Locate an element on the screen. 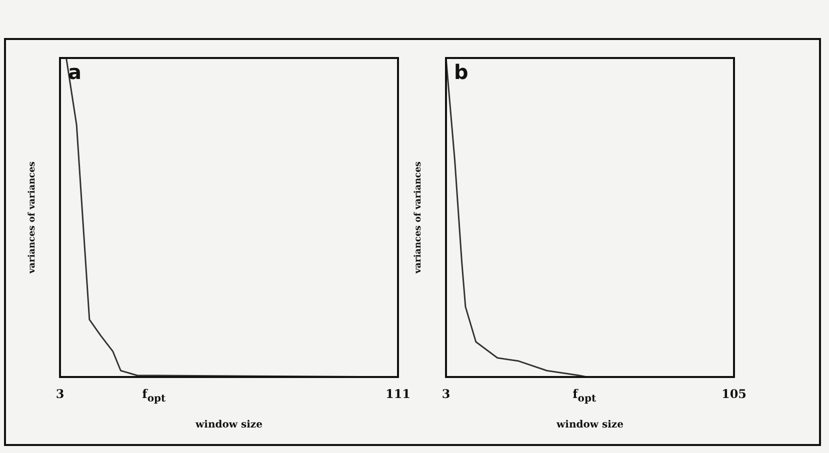 The width and height of the screenshot is (829, 453). chart-title: b is located at coordinates (461, 72).